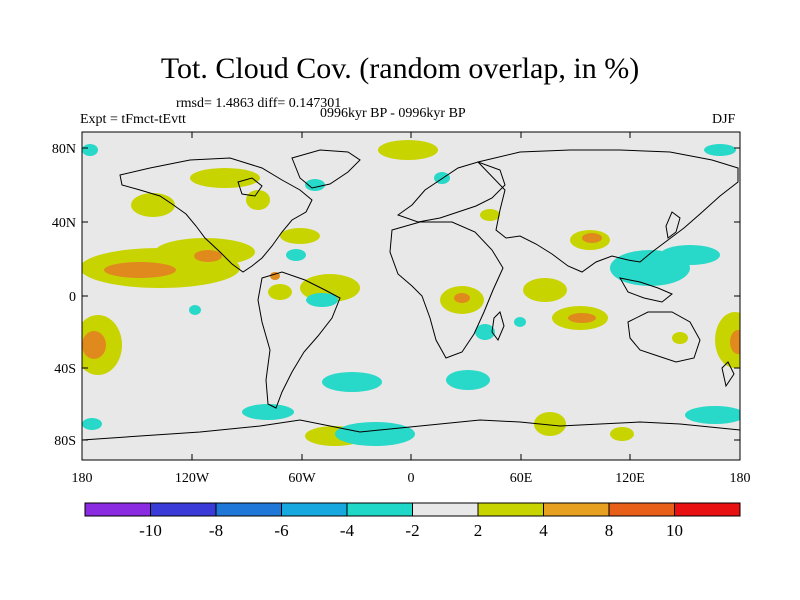  I want to click on coastline-antarctica, so click(411, 430).